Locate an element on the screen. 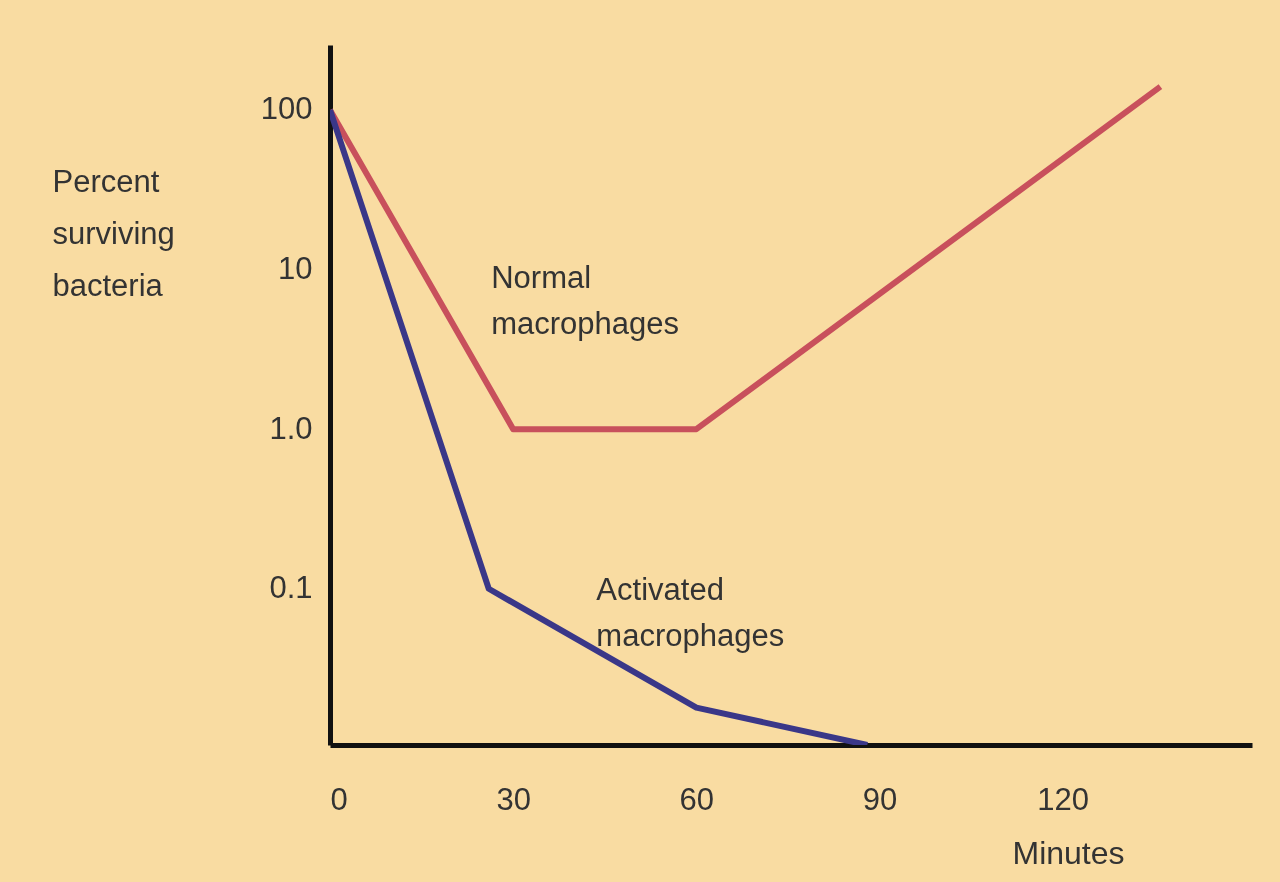  y-tick-label: 0.1 is located at coordinates (291, 588).